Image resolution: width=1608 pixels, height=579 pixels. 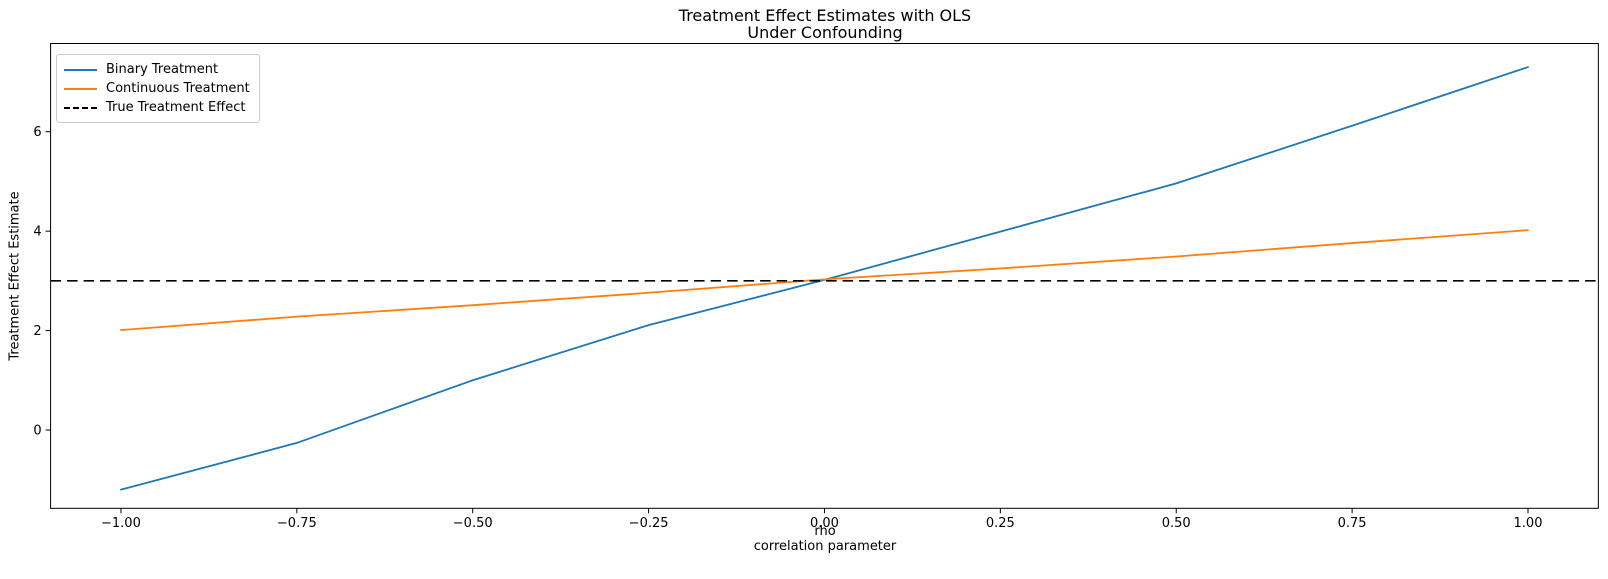 What do you see at coordinates (80, 69) in the screenshot?
I see `legend-line-sample-binary` at bounding box center [80, 69].